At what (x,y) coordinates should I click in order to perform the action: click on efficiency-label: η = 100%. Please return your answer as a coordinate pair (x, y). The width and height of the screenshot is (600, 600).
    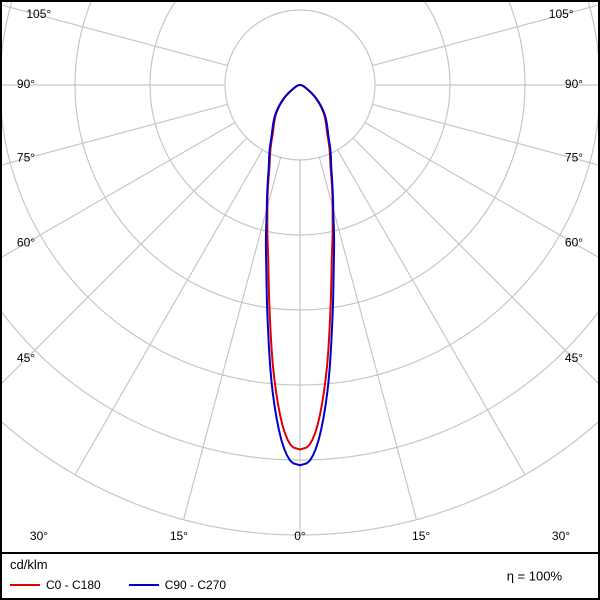
    Looking at the image, I should click on (534, 576).